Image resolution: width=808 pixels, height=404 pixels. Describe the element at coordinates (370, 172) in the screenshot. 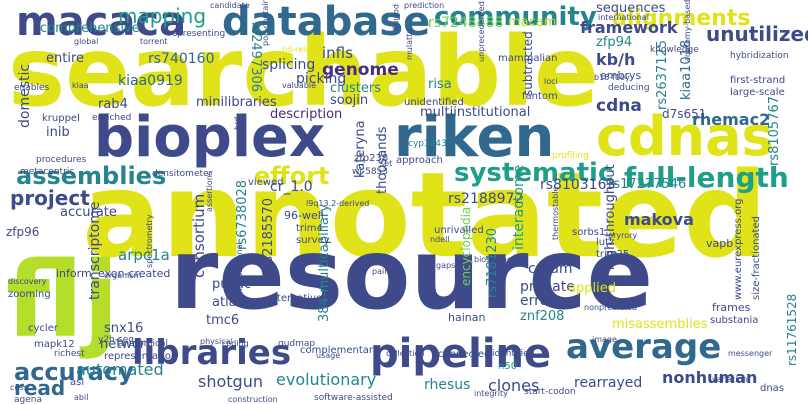

I see `word: wi-5853` at that location.